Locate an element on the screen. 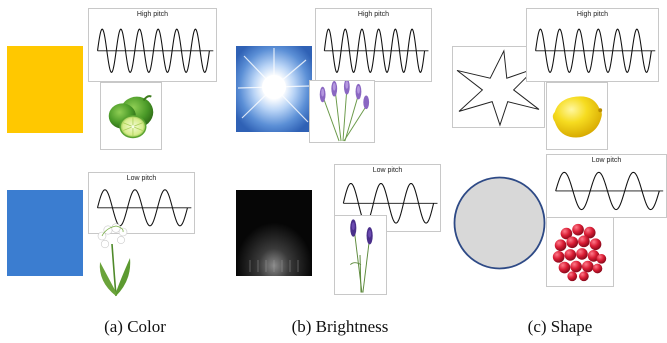 This screenshot has width=667, height=343. lily-of-the-valley-image is located at coordinates (115, 260).